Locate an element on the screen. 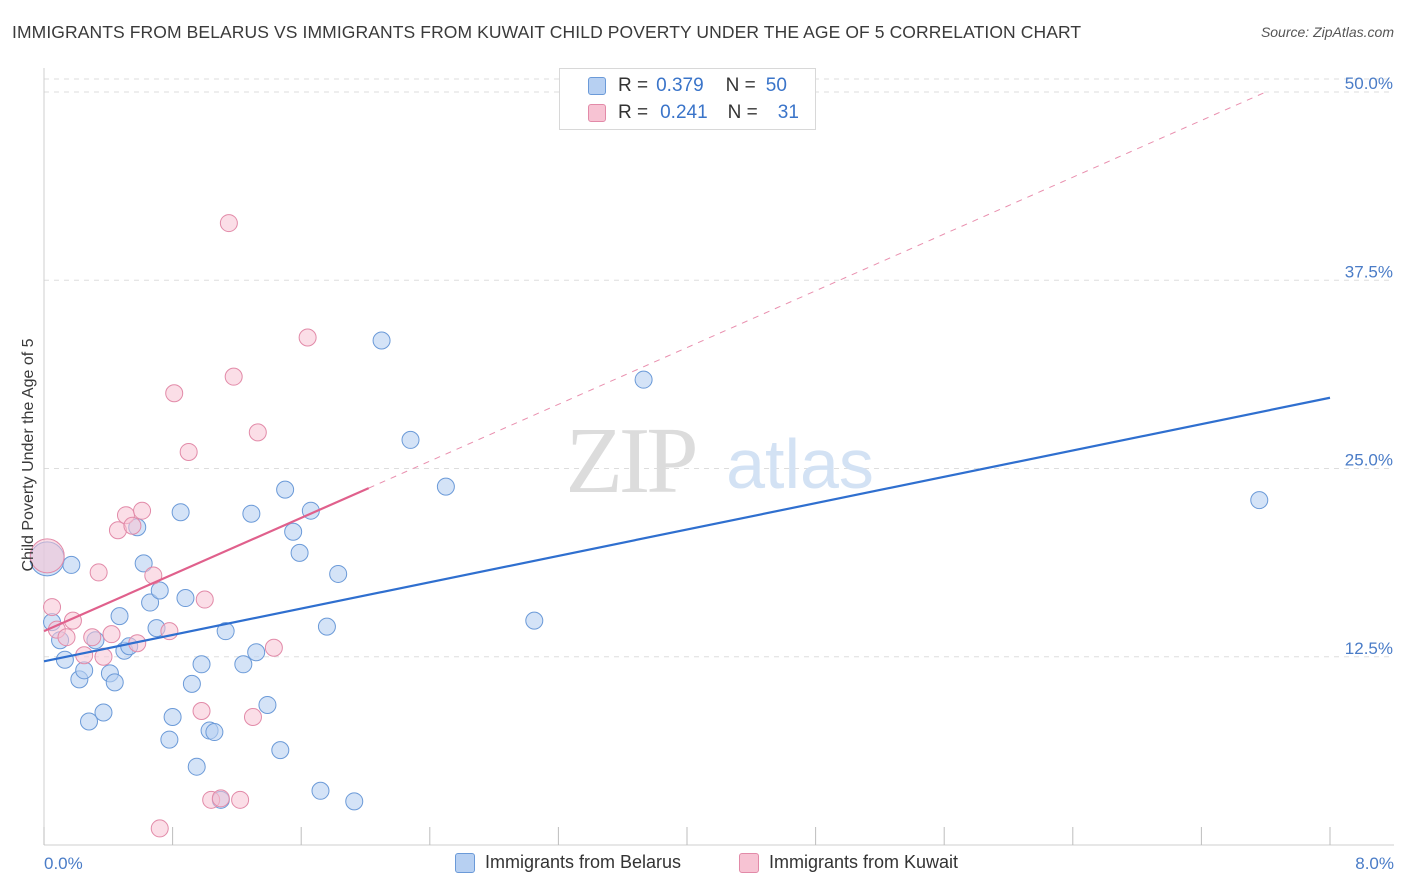  kuwait-points is located at coordinates (173, 526).